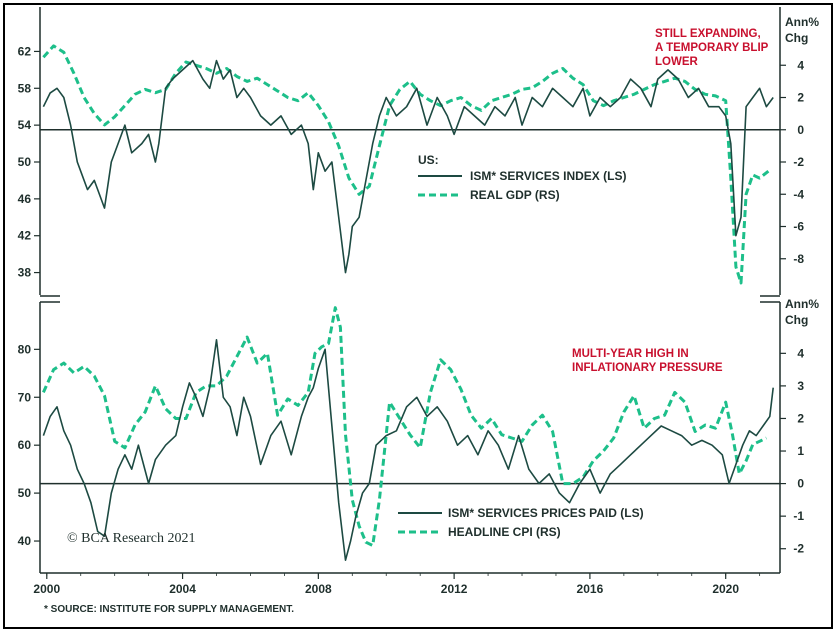  I want to click on top-left-ticks: 38 42 46 50 54 58 62, so click(29, 162).